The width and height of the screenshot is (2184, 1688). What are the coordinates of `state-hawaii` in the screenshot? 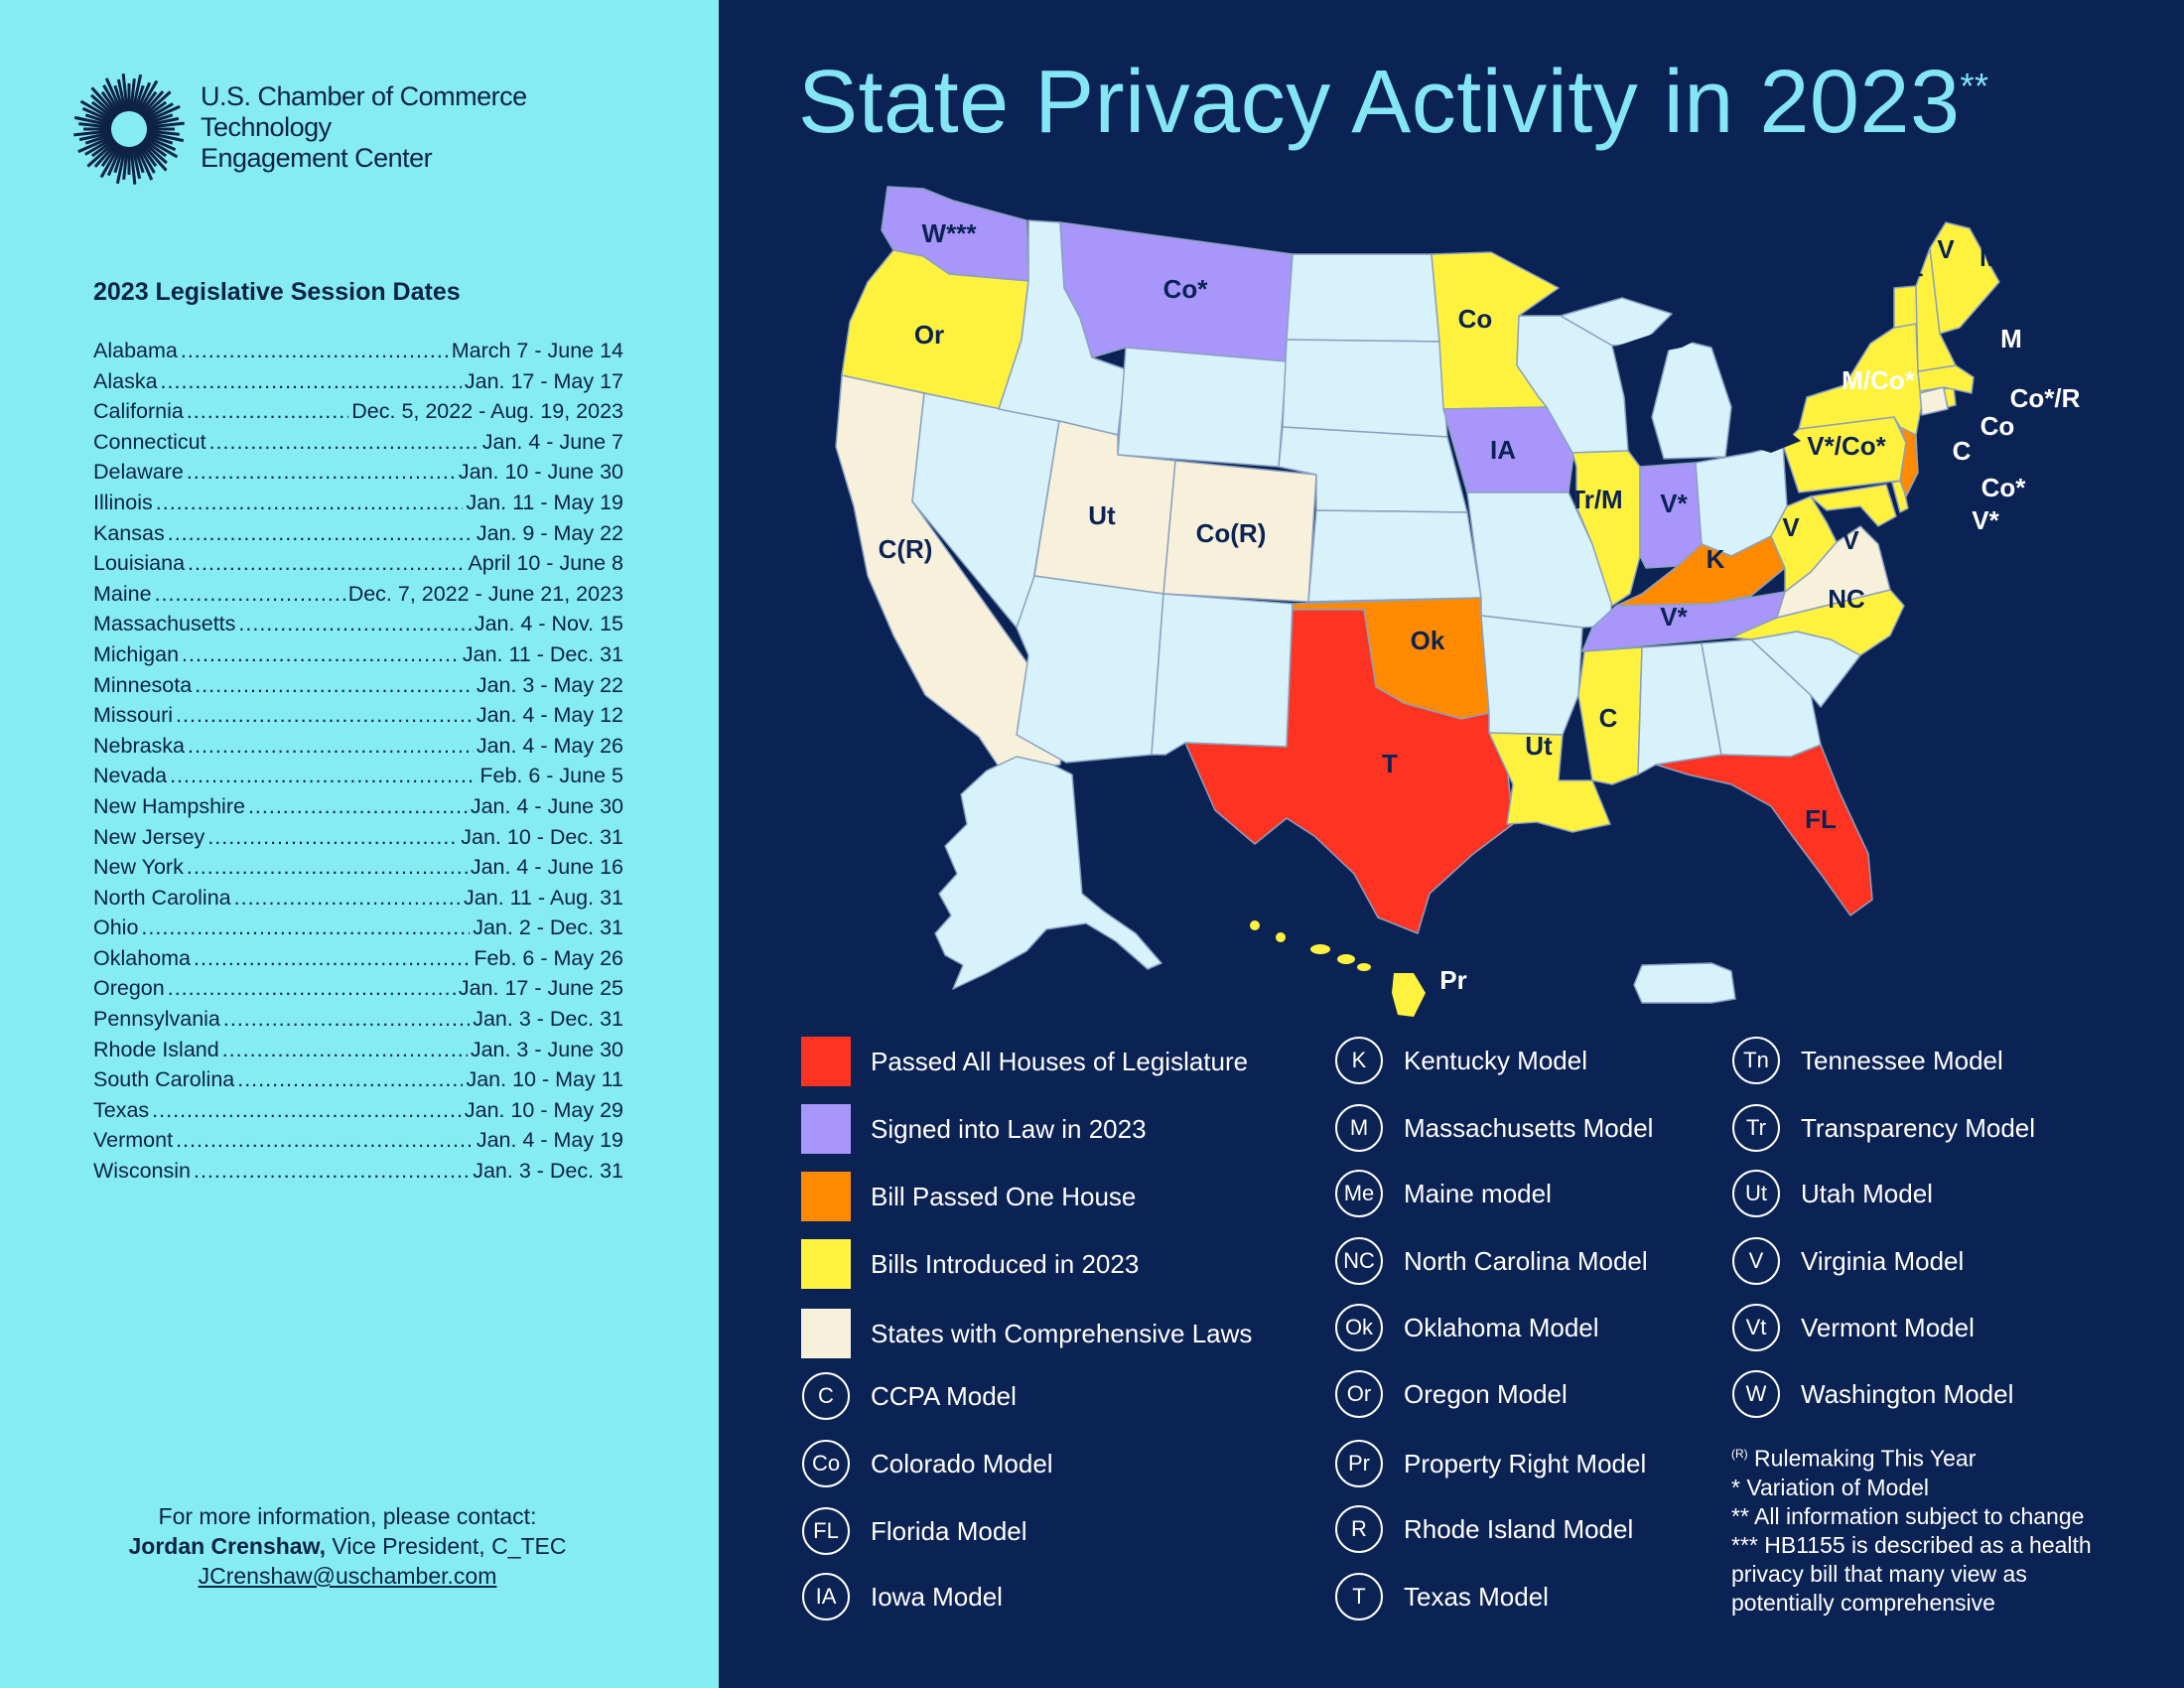 It's located at (1338, 968).